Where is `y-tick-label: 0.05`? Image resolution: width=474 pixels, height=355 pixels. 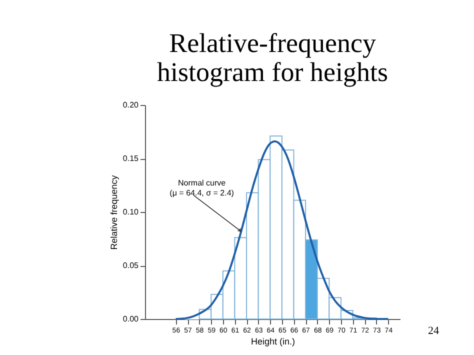 y-tick-label: 0.05 is located at coordinates (131, 265).